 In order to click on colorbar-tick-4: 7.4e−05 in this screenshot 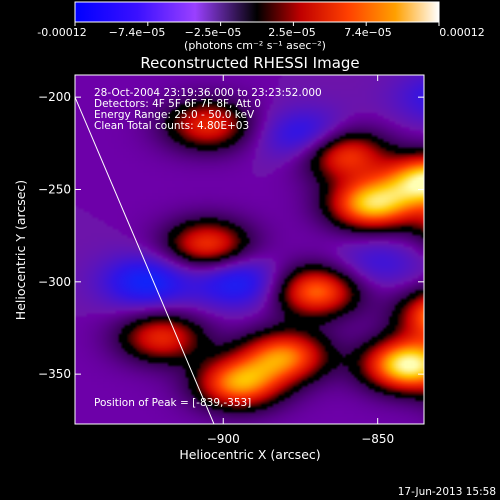, I will do `click(367, 32)`.